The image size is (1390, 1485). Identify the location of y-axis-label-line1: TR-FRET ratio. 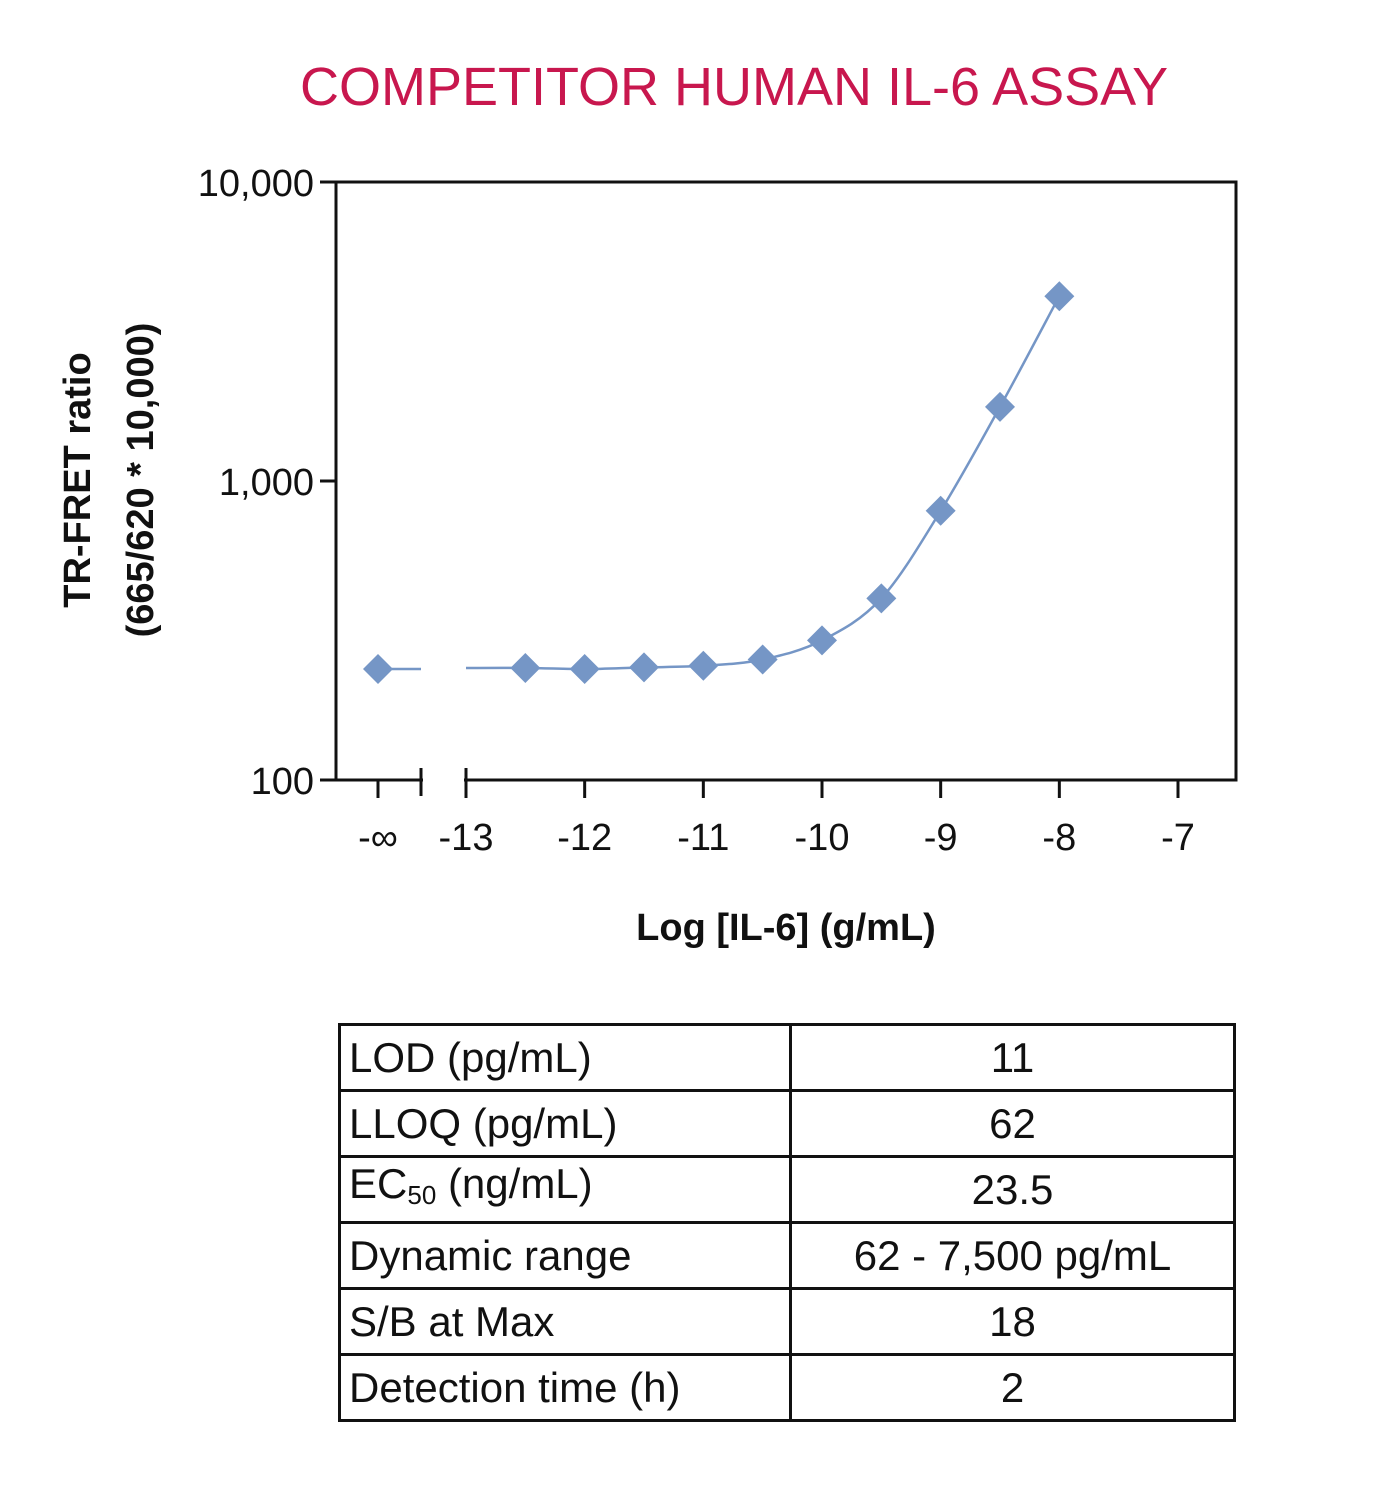
(78, 479).